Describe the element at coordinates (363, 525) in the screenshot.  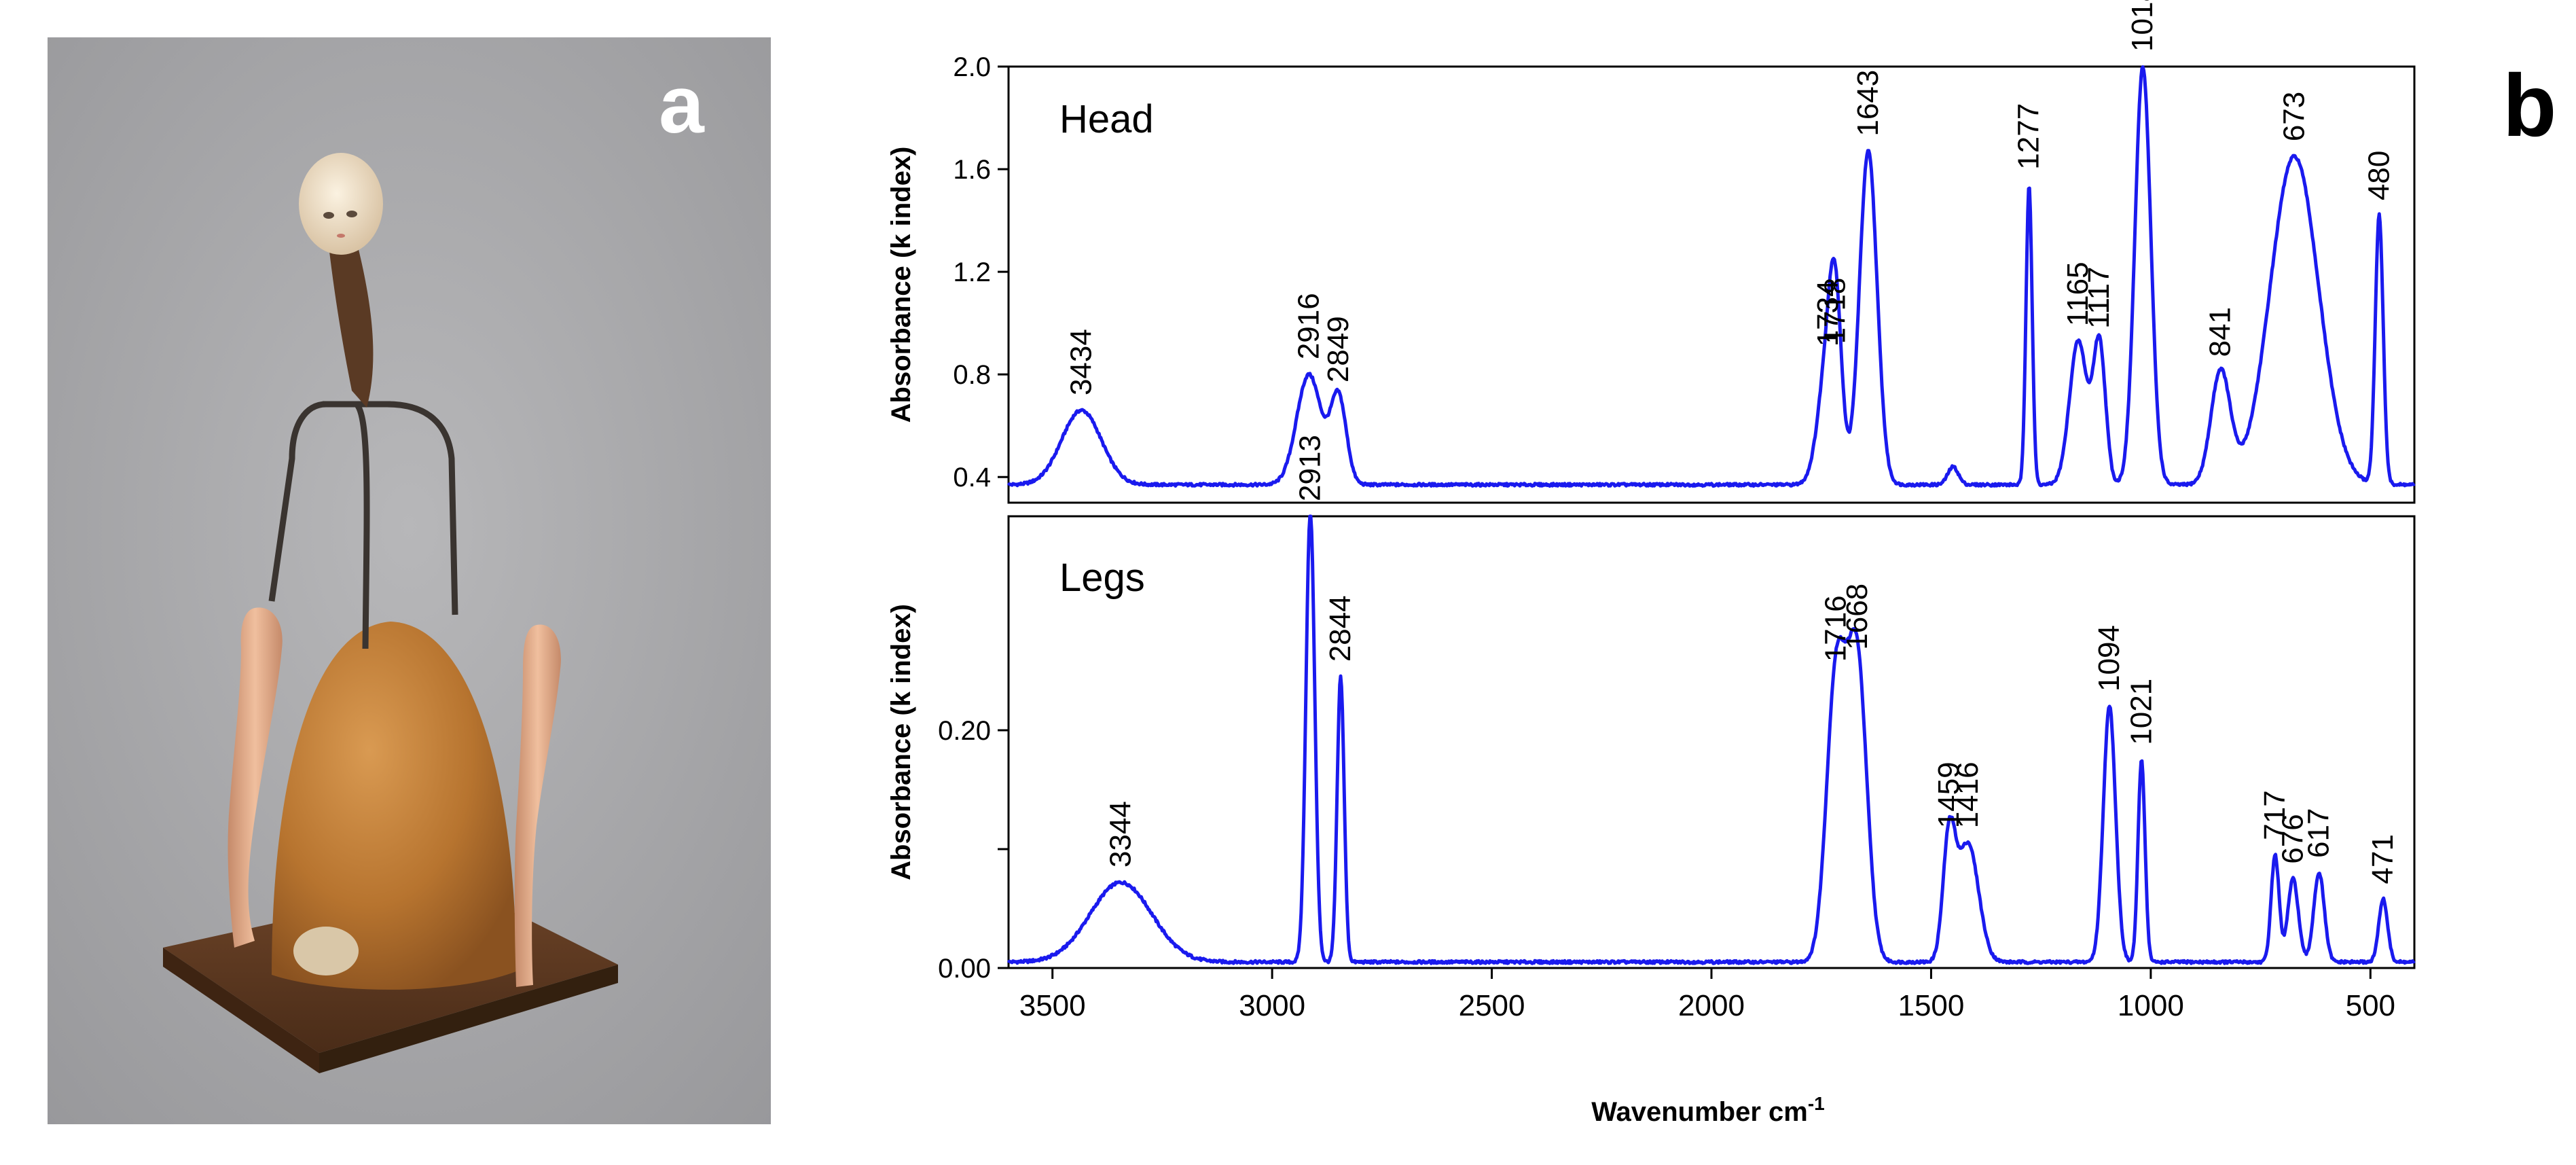
I see `metal-fork` at that location.